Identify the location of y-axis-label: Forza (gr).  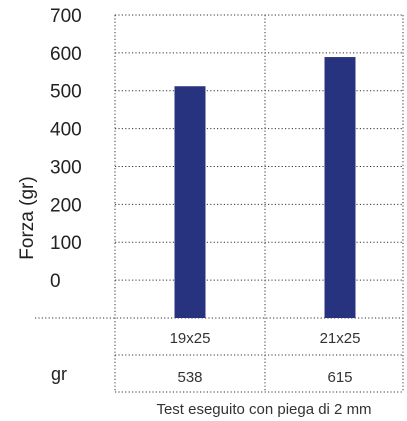
(27, 217).